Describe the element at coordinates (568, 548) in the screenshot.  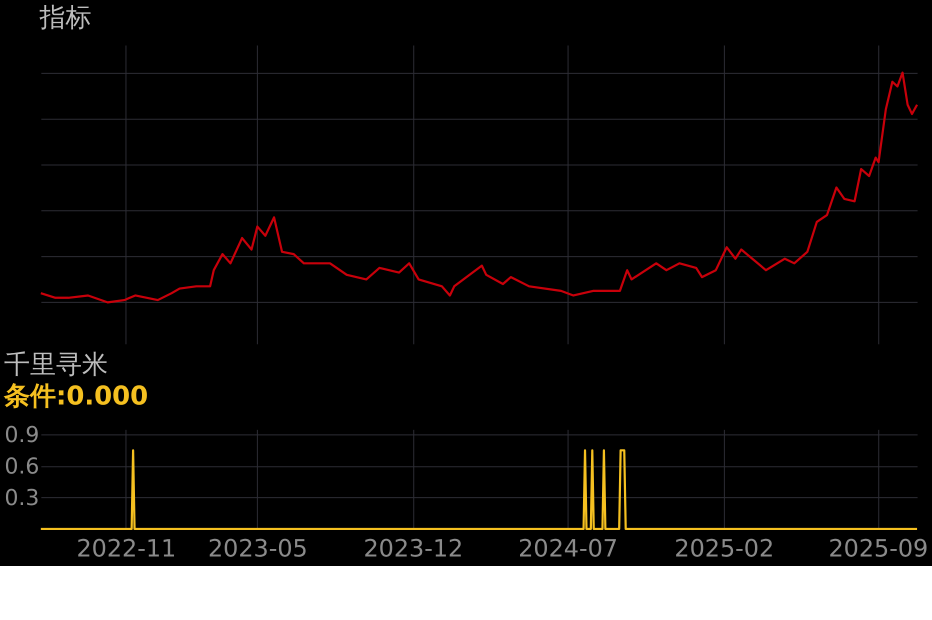
I see `x-tick-label: 2024-07` at that location.